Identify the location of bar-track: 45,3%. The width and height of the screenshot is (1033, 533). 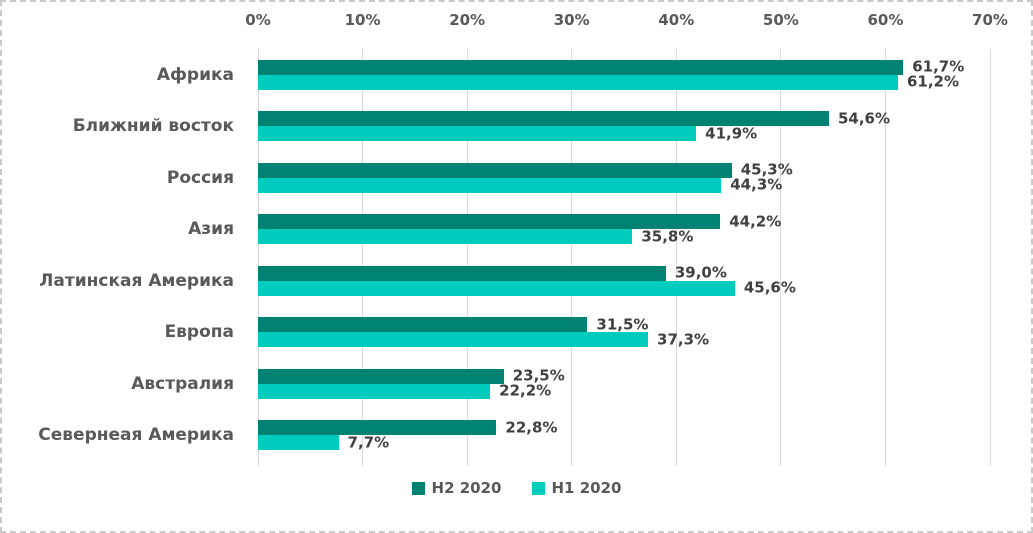
(624, 169).